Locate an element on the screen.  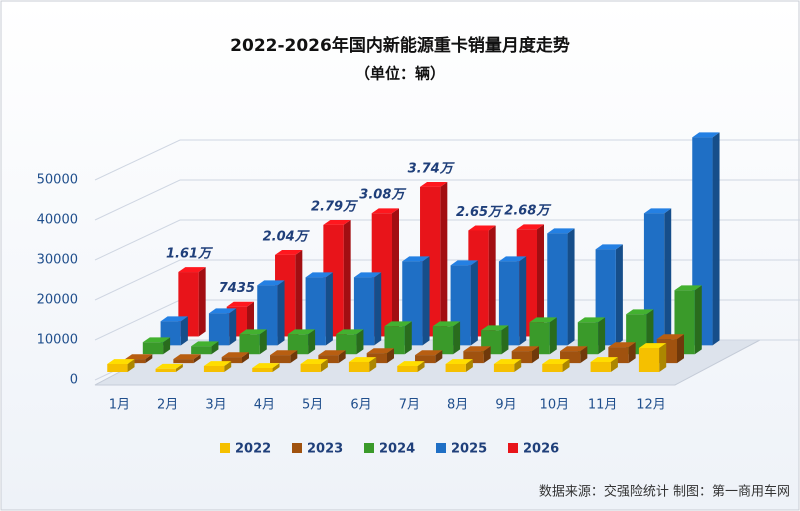
legend-label: 2022 is located at coordinates (253, 449).